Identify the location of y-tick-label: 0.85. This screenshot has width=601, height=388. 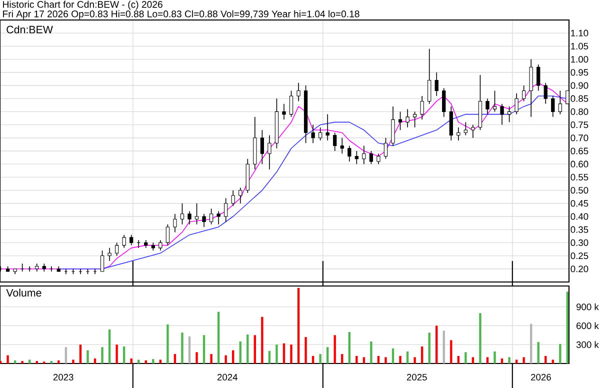
(579, 98).